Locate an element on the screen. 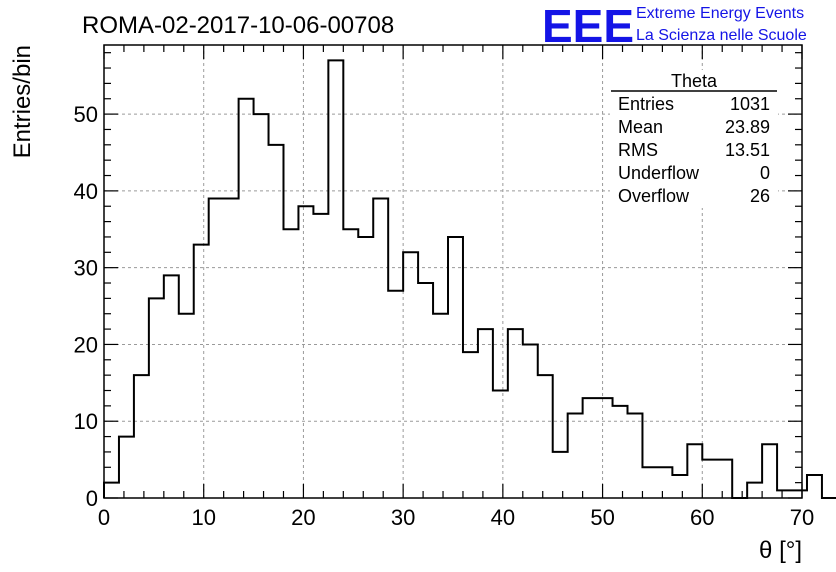 This screenshot has width=836, height=572. stats-box-bg is located at coordinates (694, 139).